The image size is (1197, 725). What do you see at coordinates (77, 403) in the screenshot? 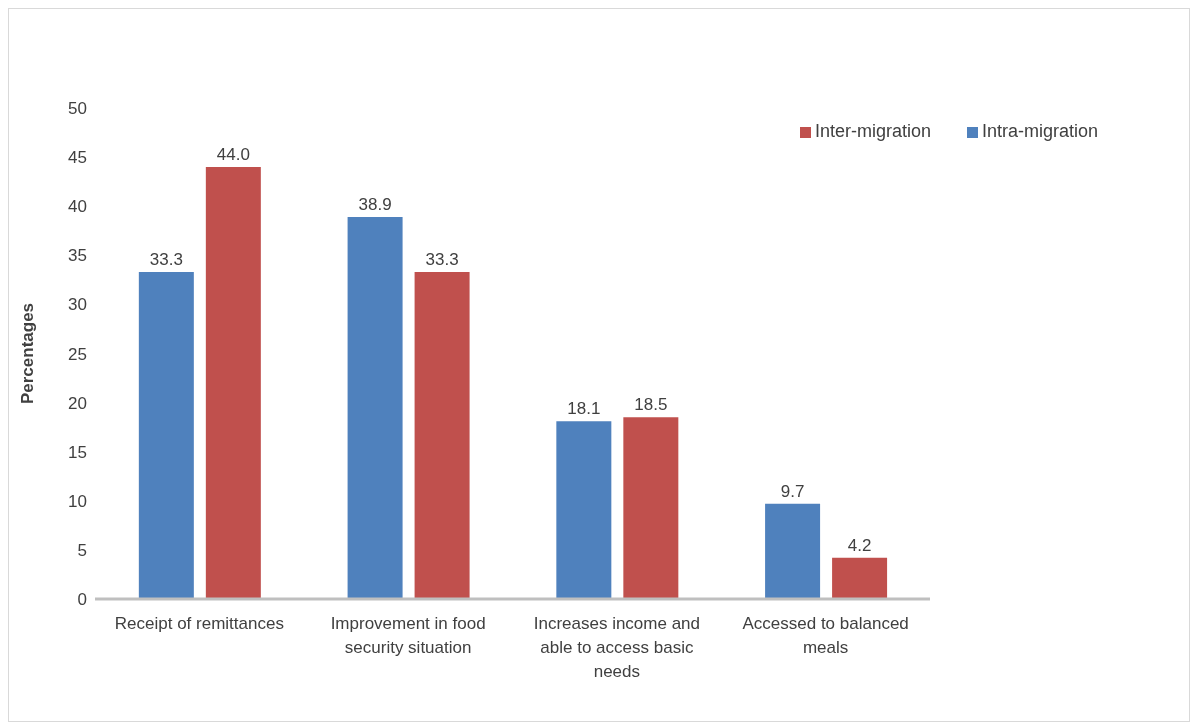
I see `y-tick-label: 20` at bounding box center [77, 403].